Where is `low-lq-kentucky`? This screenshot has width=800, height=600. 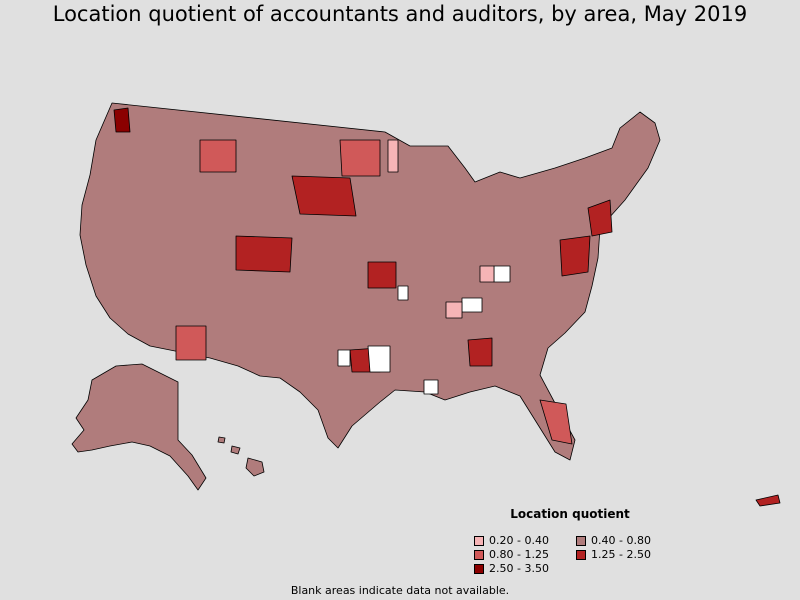 low-lq-kentucky is located at coordinates (487, 274).